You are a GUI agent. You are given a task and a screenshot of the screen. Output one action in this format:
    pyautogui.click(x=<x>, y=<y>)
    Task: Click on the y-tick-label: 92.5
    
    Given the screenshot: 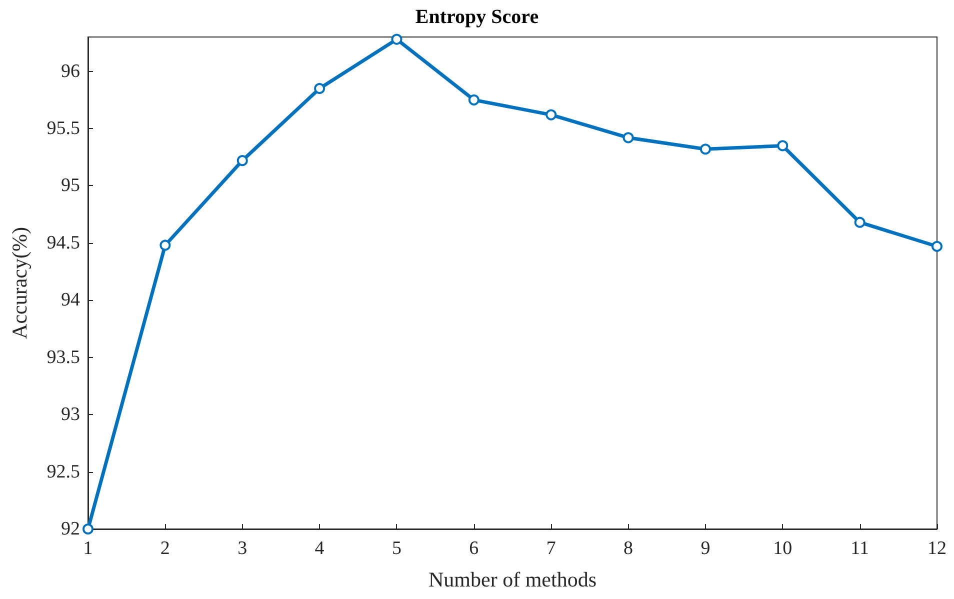 What is the action you would take?
    pyautogui.click(x=63, y=471)
    